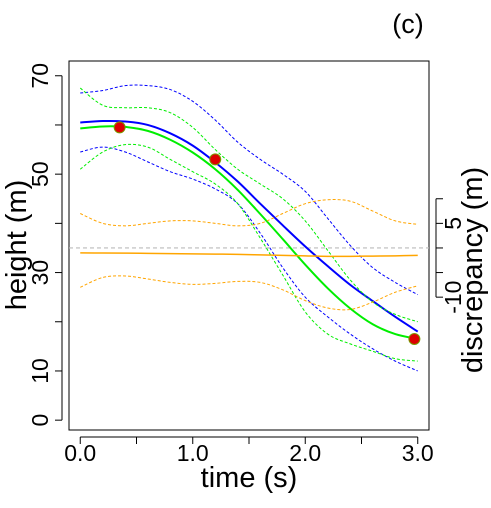 This screenshot has width=491, height=508. I want to click on series-line-orange-mean, so click(249, 255).